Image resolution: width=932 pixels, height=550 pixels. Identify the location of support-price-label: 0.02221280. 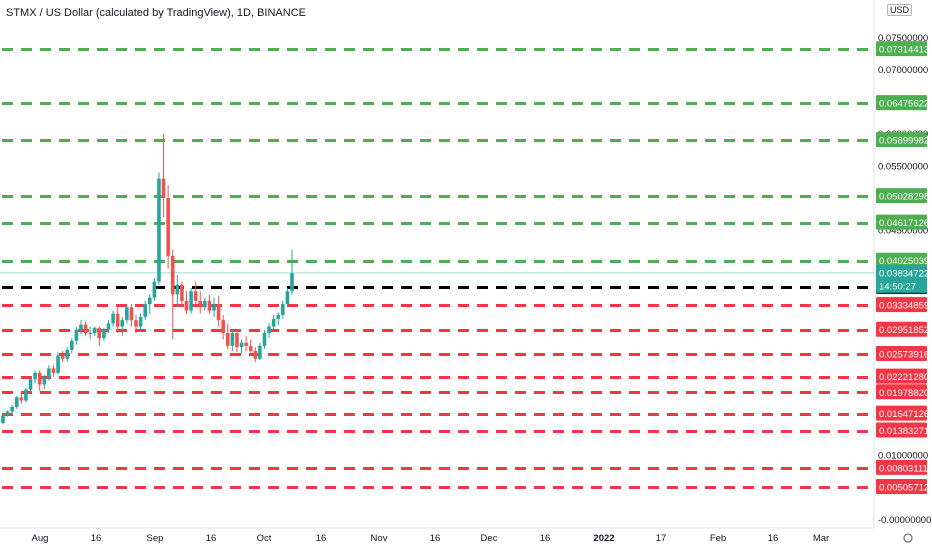
(904, 377).